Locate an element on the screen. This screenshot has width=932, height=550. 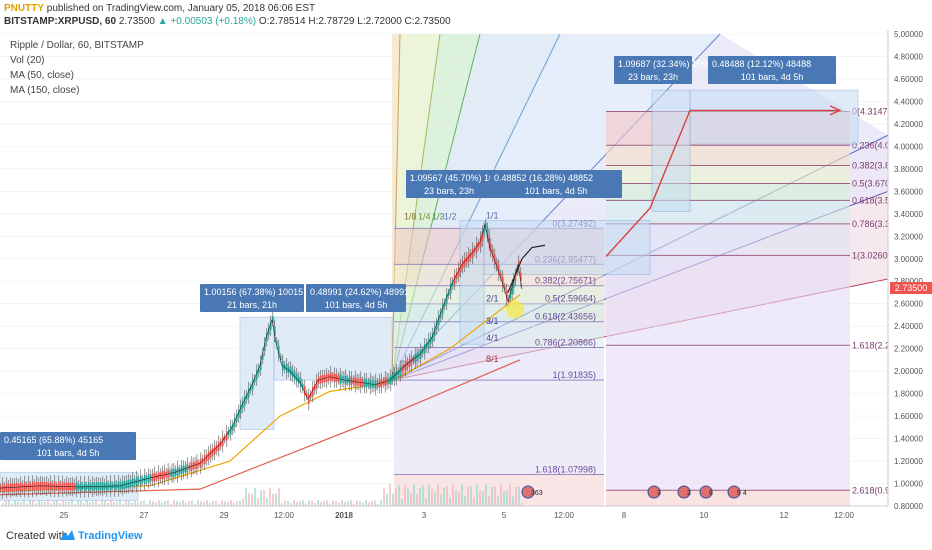
y-tick-label: 1.80000 is located at coordinates (908, 394).